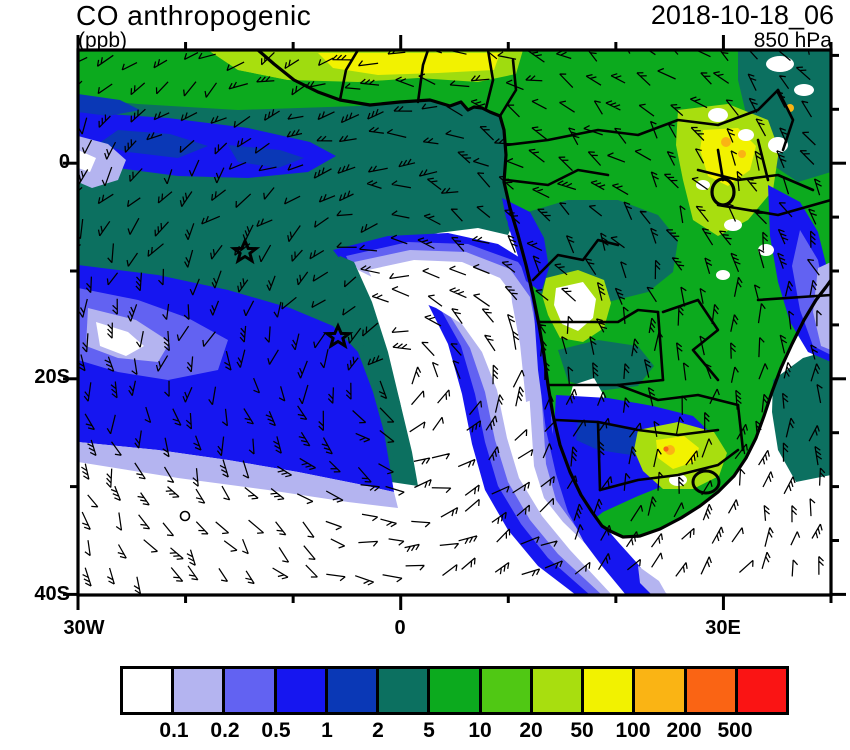 The image size is (850, 750). I want to click on colorbar-label: 50, so click(582, 730).